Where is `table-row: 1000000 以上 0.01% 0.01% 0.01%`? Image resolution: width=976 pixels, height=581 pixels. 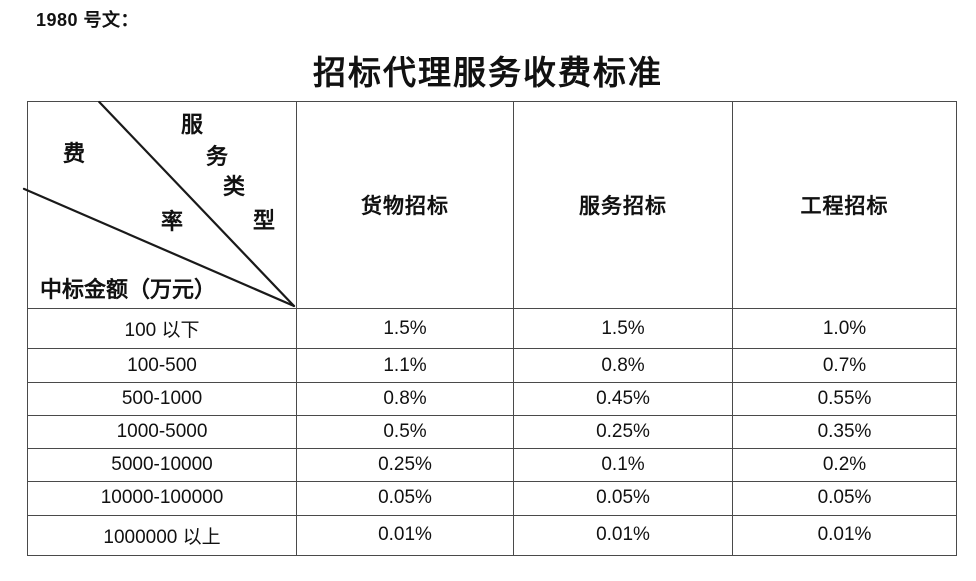 table-row: 1000000 以上 0.01% 0.01% 0.01% is located at coordinates (492, 535).